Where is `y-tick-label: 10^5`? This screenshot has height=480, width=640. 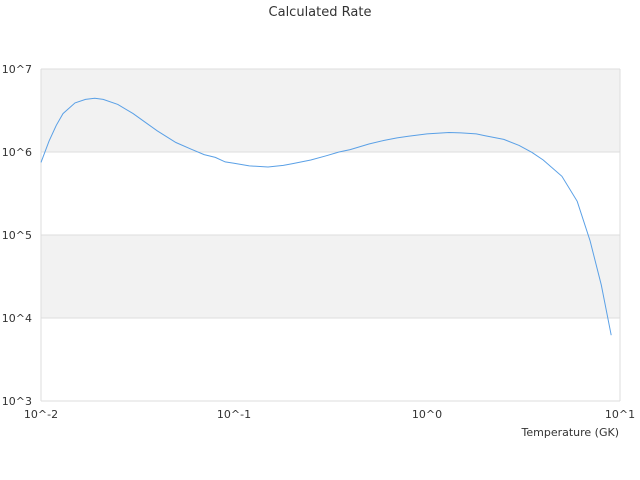 y-tick-label: 10^5 is located at coordinates (17, 235).